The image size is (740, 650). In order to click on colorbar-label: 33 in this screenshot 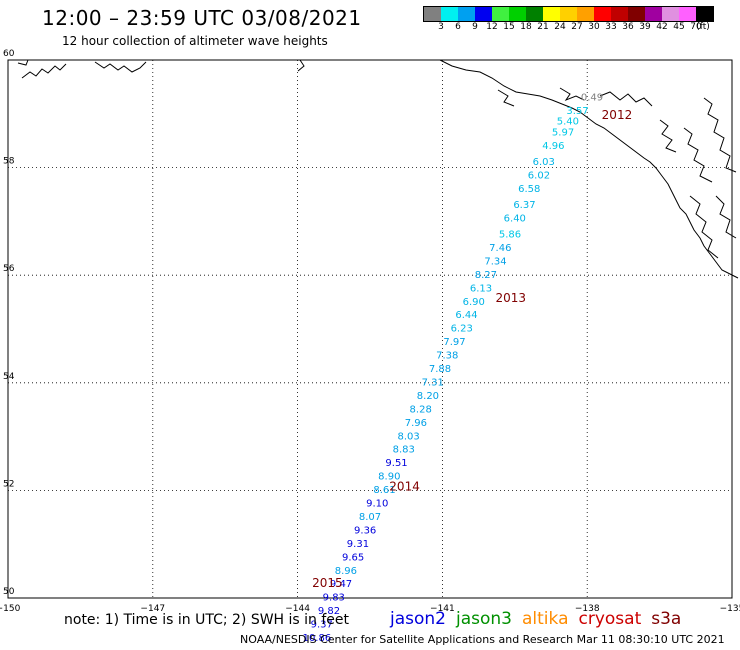, I will do `click(611, 27)`.